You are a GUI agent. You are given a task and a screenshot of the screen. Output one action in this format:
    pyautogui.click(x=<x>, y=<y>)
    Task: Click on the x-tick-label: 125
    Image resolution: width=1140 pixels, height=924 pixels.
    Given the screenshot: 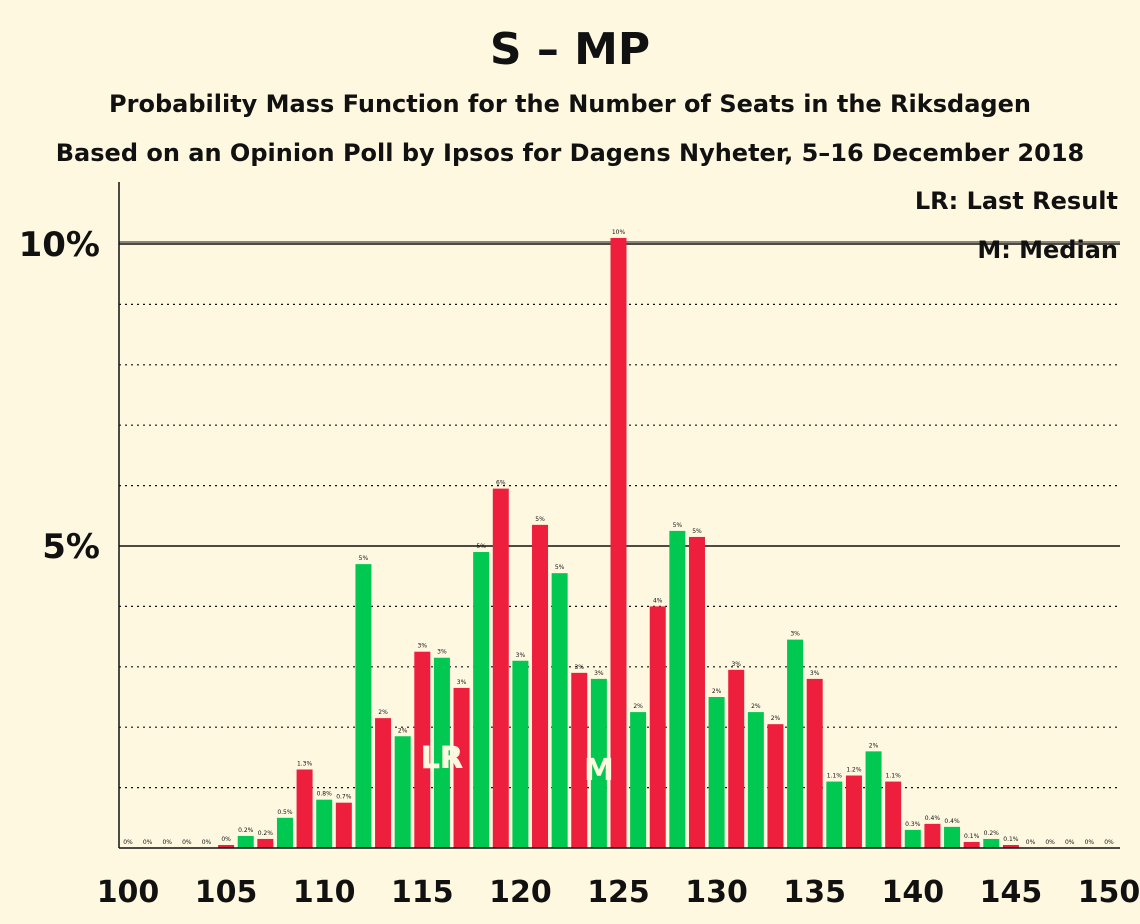 What is the action you would take?
    pyautogui.click(x=618, y=892)
    